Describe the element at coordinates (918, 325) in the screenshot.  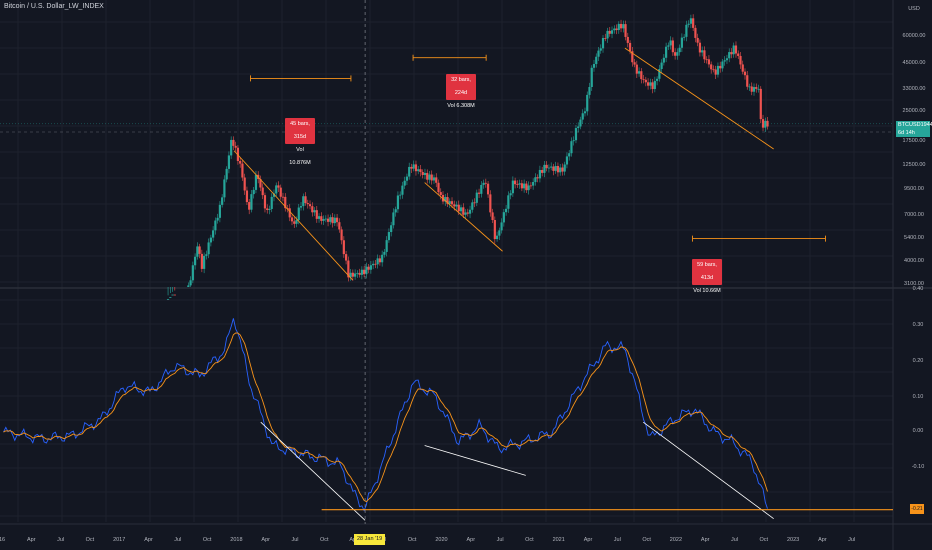
I see `osc-axis-label: 0.30` at that location.